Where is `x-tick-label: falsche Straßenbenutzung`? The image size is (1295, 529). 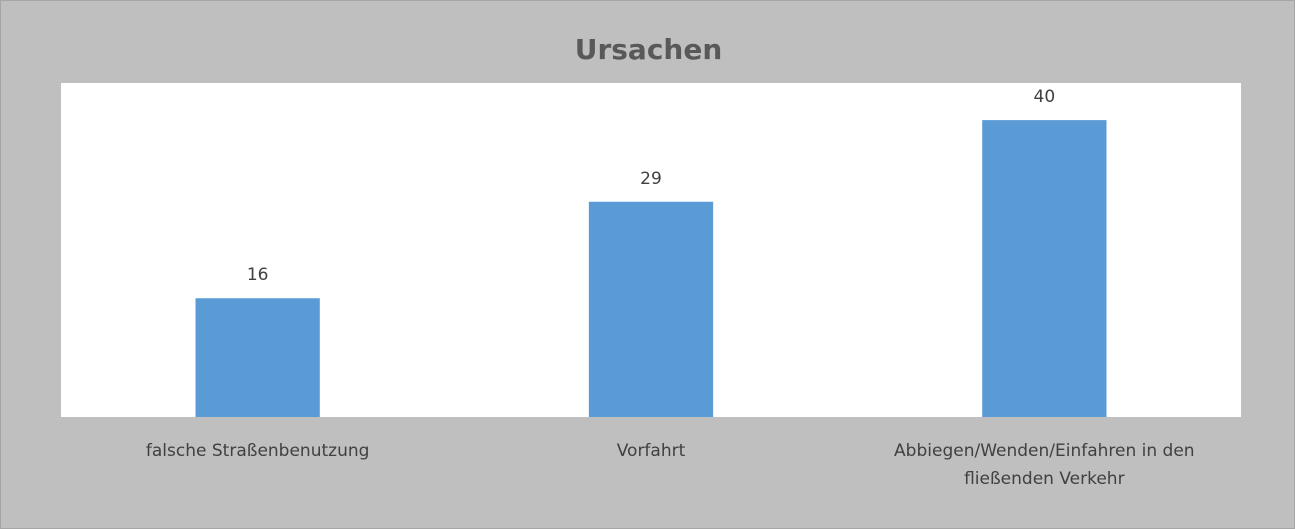 x-tick-label: falsche Straßenbenutzung is located at coordinates (257, 451).